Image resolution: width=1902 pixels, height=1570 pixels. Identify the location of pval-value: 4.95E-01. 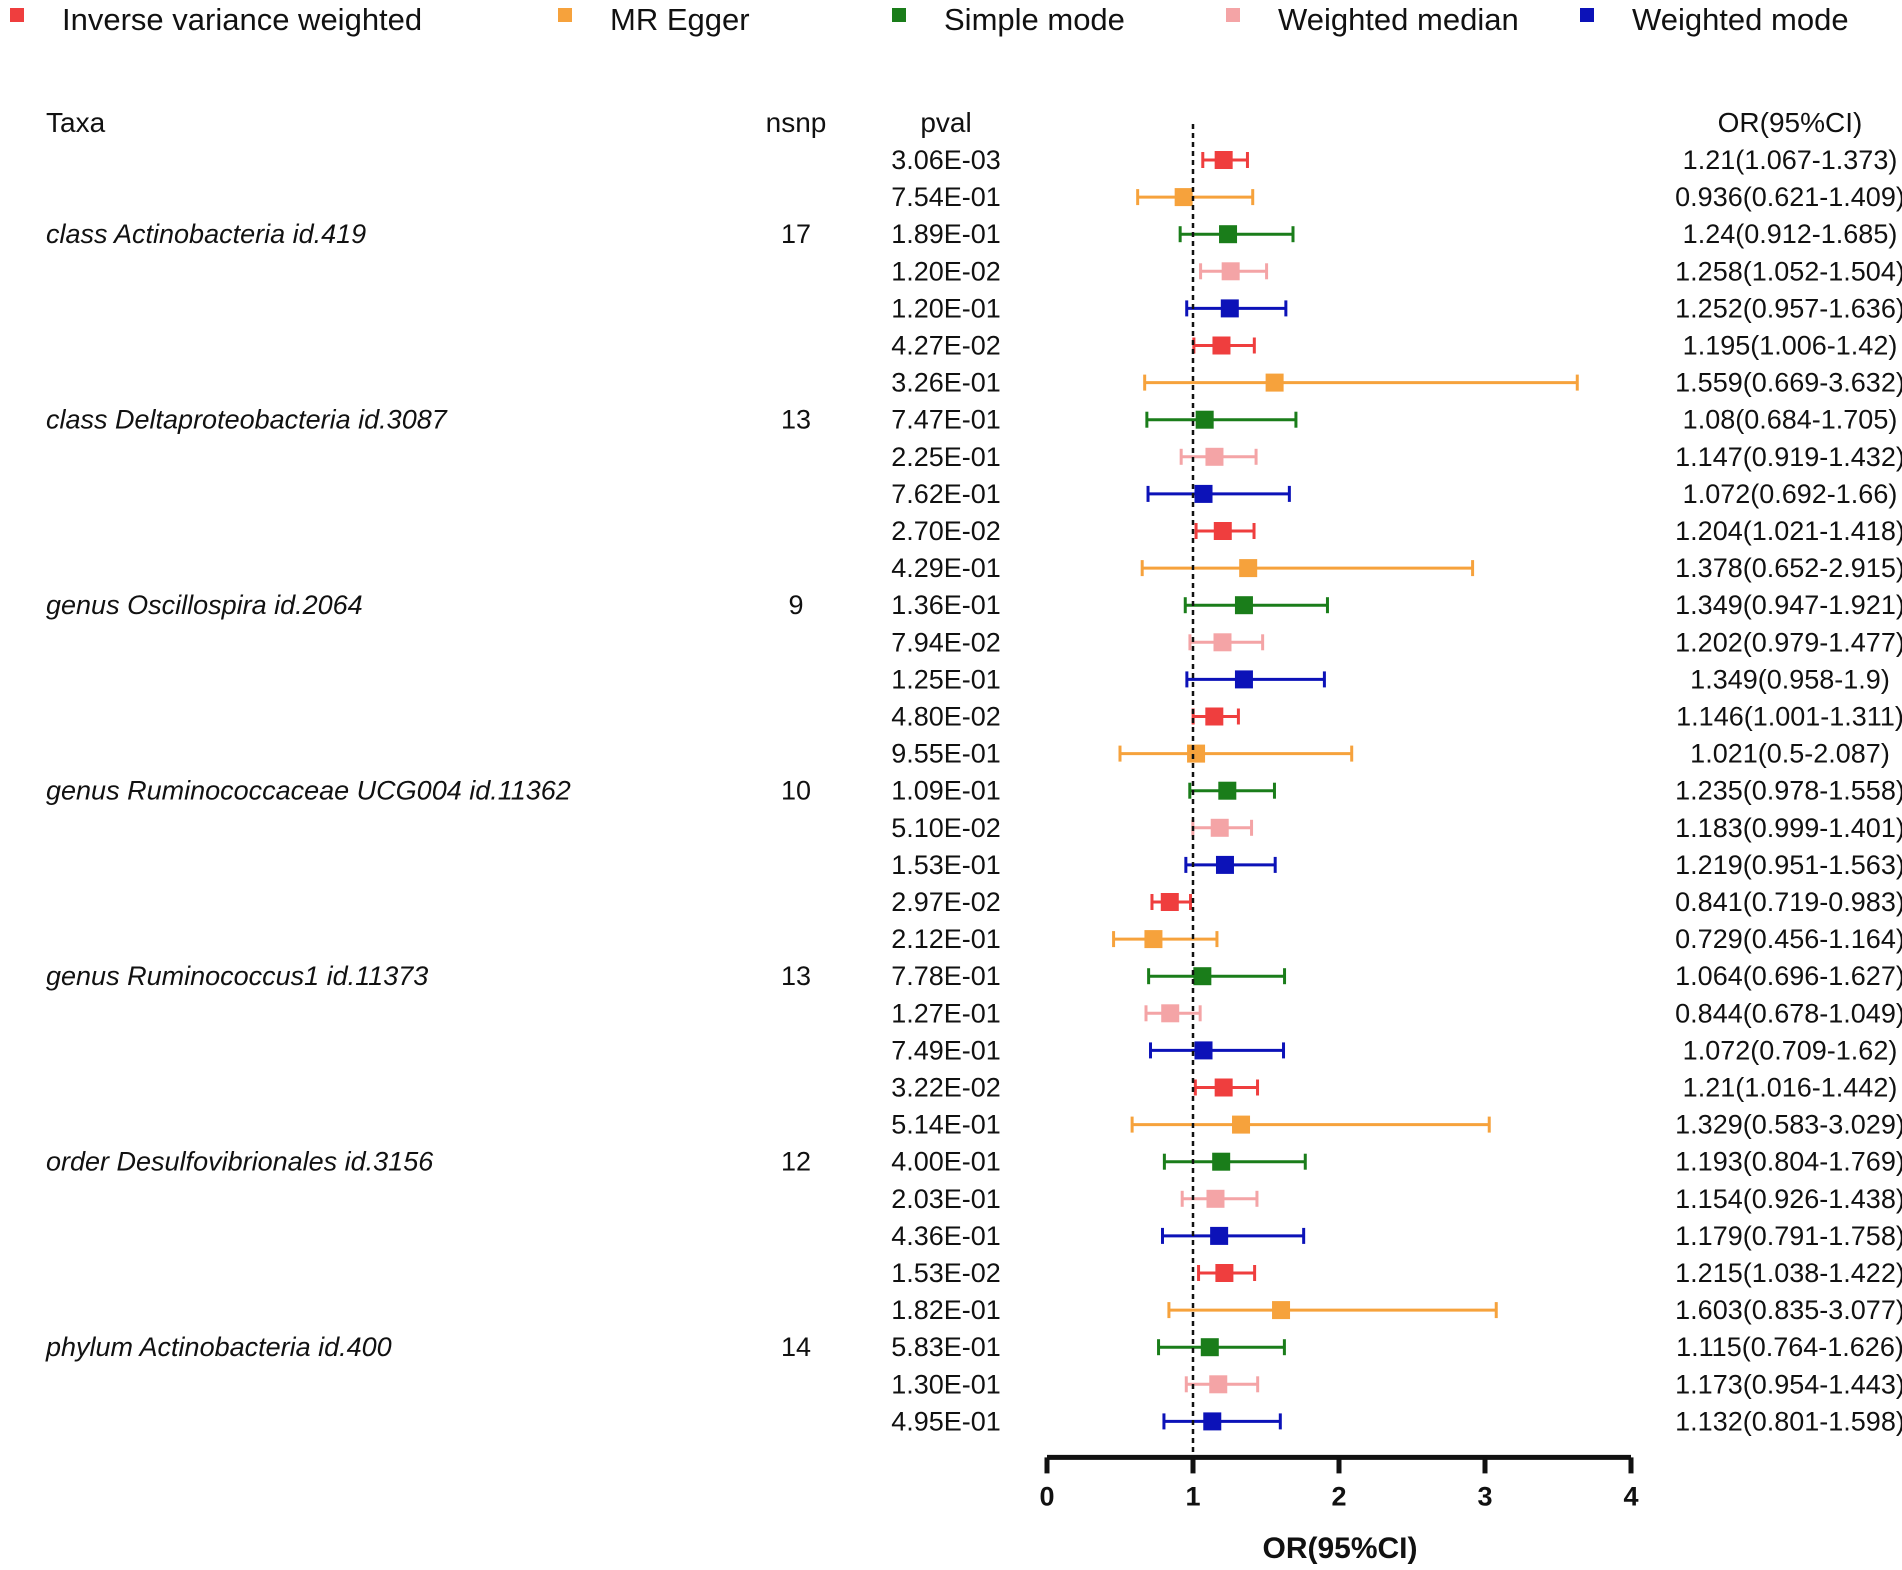
(946, 1421).